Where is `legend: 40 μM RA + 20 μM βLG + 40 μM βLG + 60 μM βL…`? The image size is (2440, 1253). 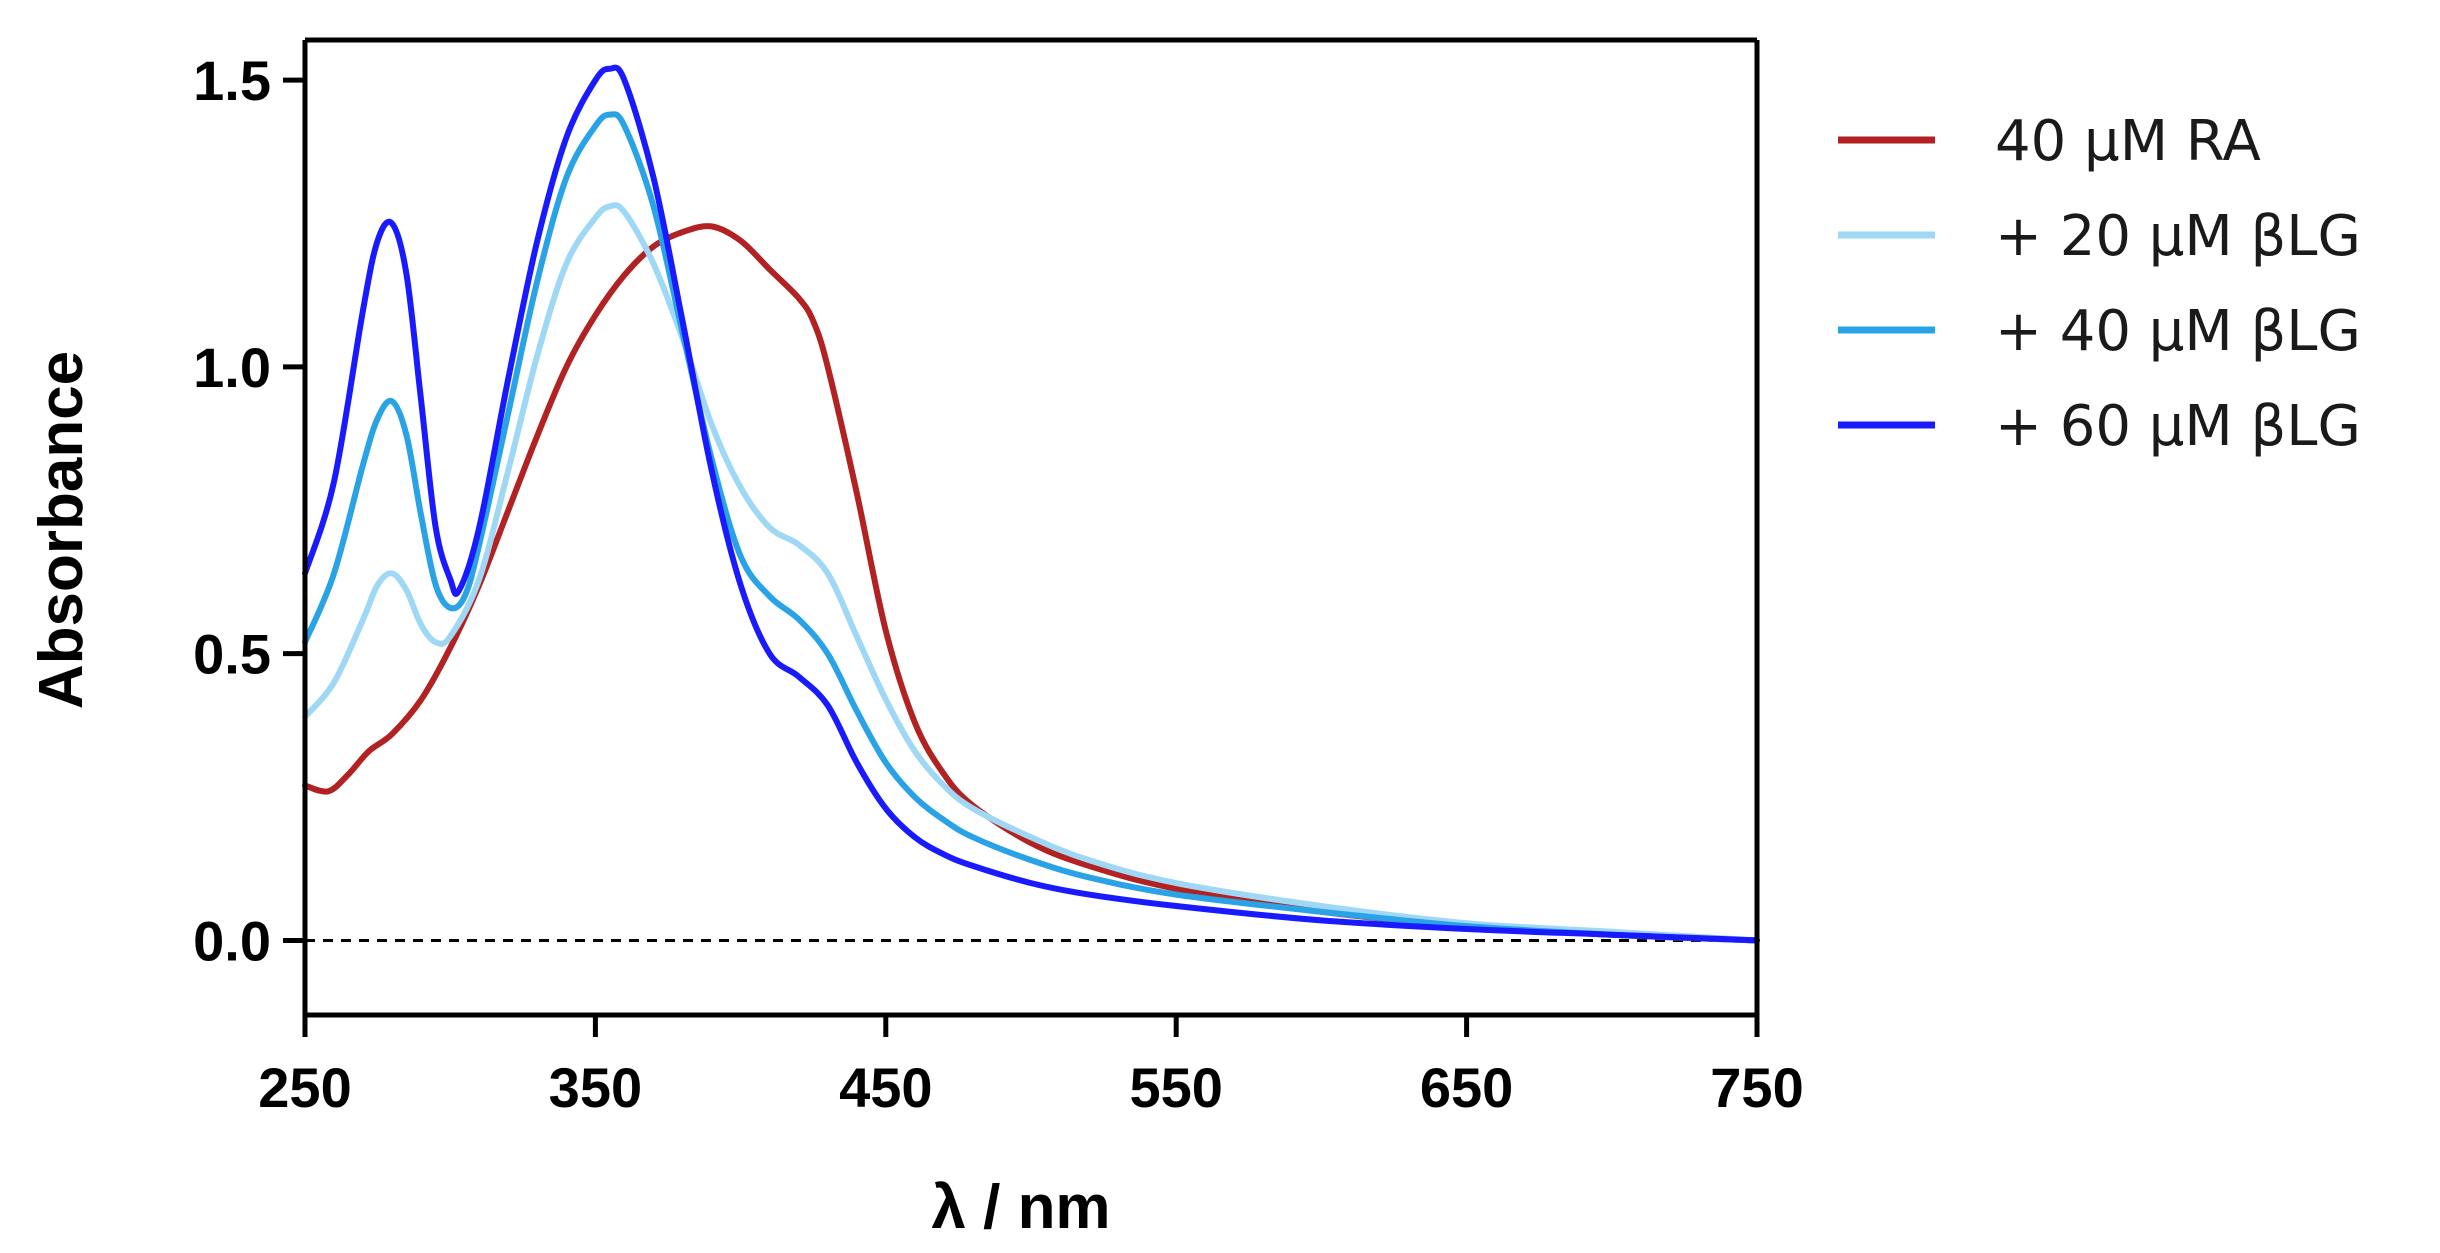
legend: 40 μM RA + 20 μM βLG + 40 μM βLG + 60 μM βL… is located at coordinates (2099, 284).